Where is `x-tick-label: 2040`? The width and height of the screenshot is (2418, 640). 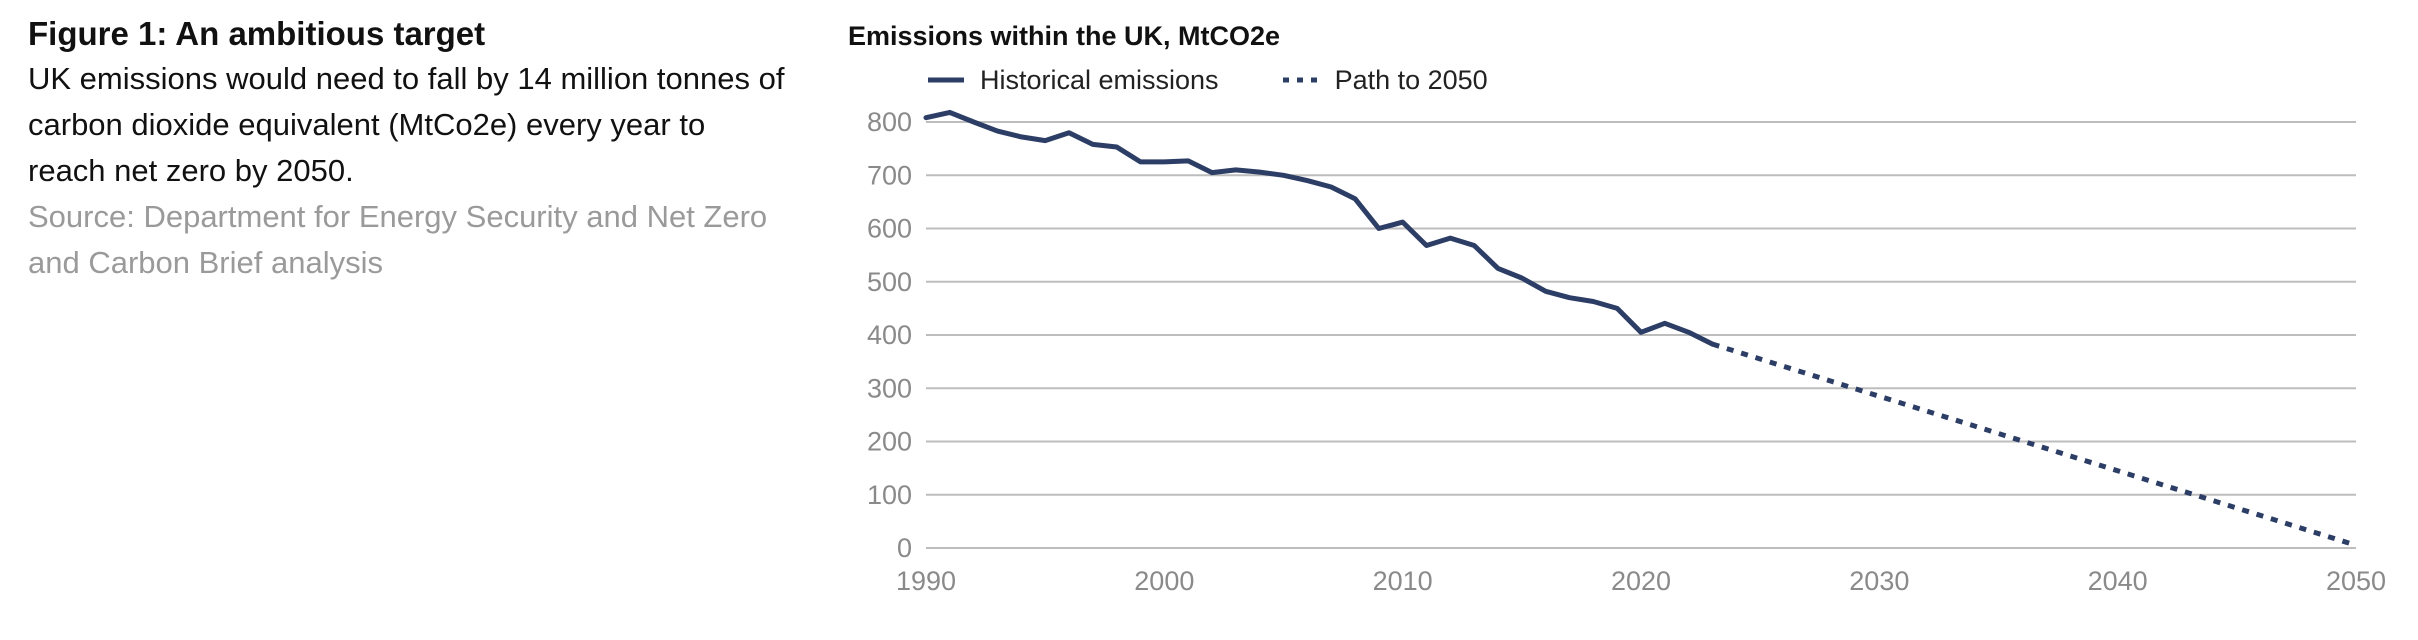
x-tick-label: 2040 is located at coordinates (2118, 581).